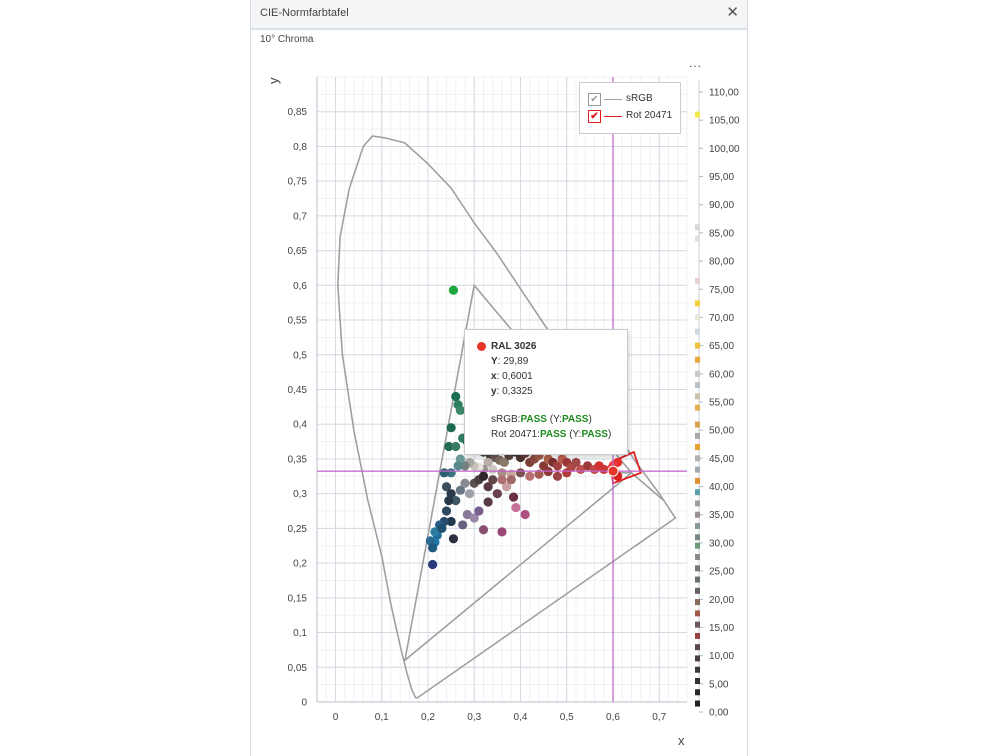  I want to click on scale-label: 95,00, so click(721, 177).